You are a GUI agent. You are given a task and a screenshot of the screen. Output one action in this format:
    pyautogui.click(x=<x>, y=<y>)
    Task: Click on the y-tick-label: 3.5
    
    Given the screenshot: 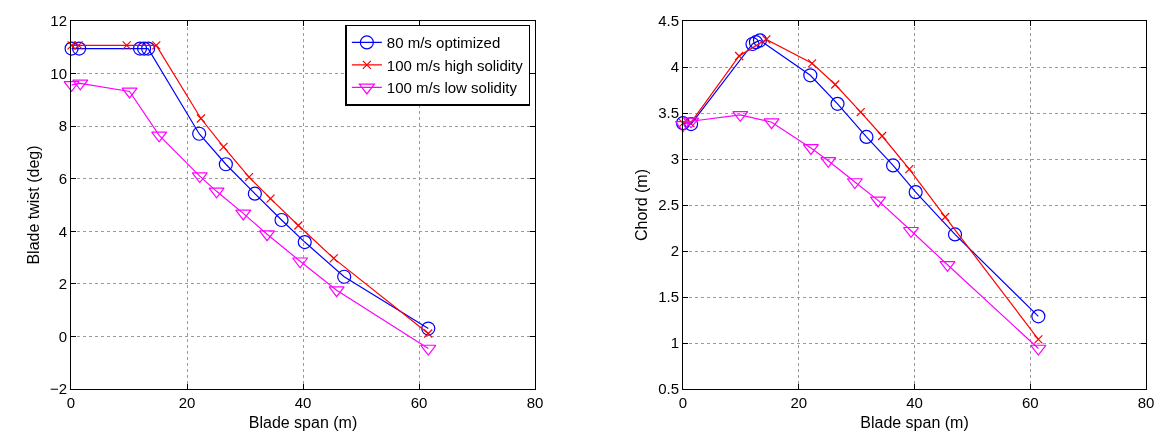 What is the action you would take?
    pyautogui.click(x=668, y=113)
    